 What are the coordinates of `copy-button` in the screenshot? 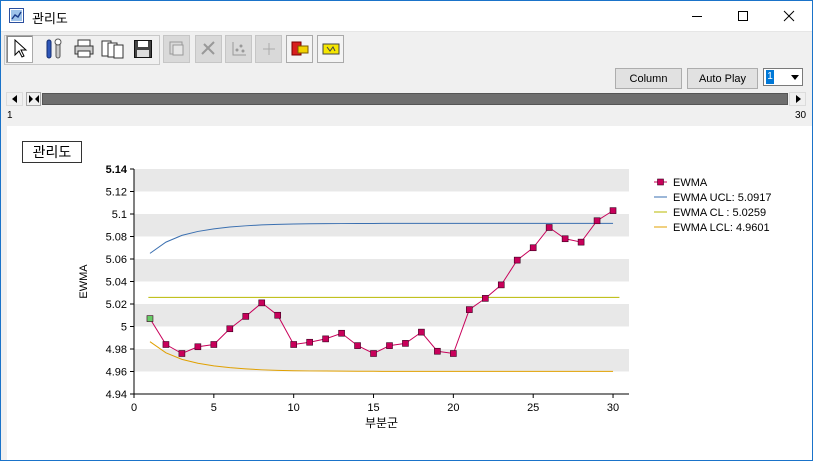 It's located at (112, 49).